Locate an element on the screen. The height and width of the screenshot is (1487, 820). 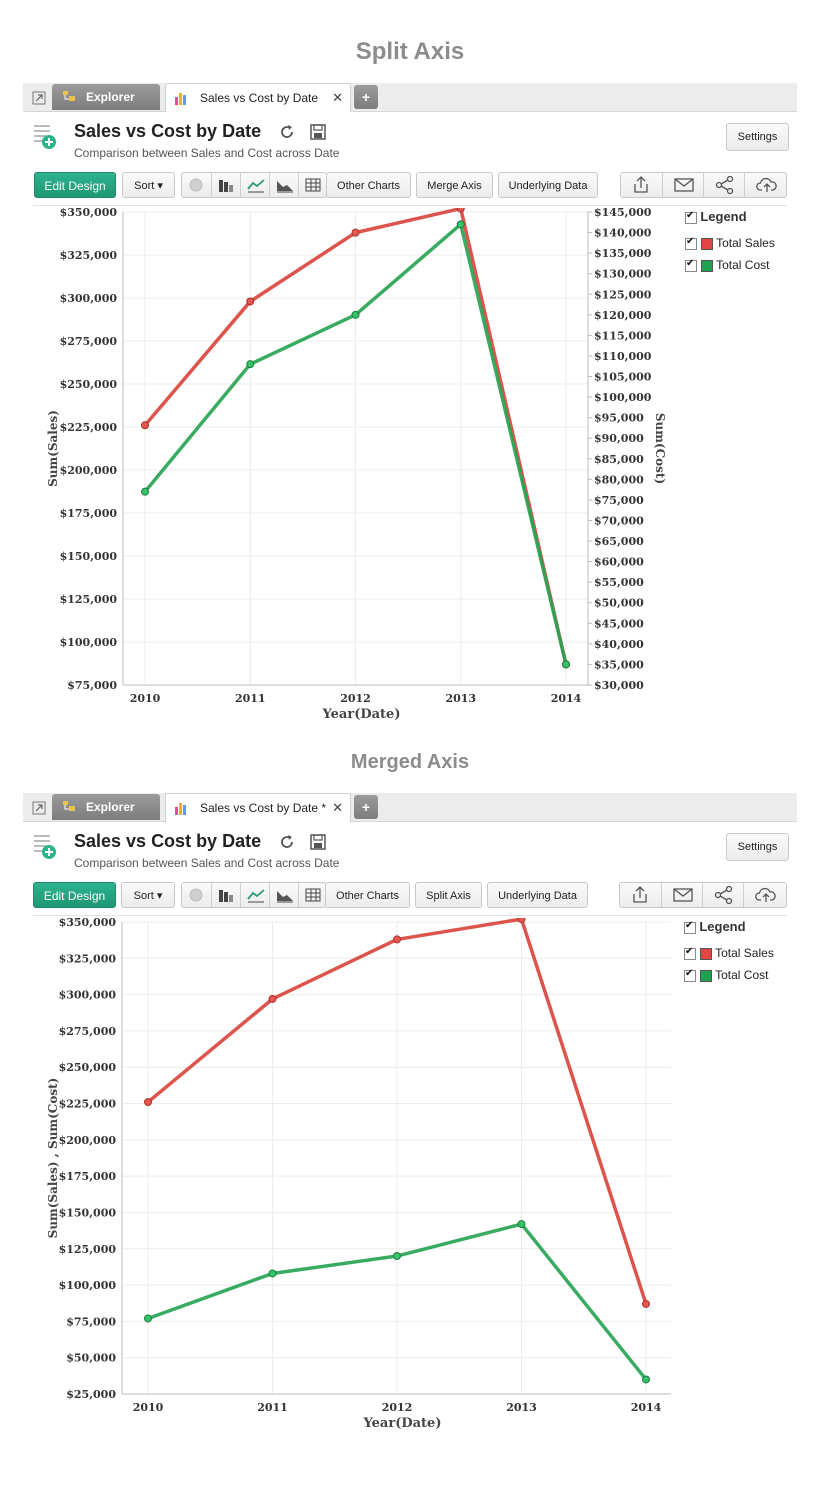
y2-tick-label: $90,000 is located at coordinates (619, 438).